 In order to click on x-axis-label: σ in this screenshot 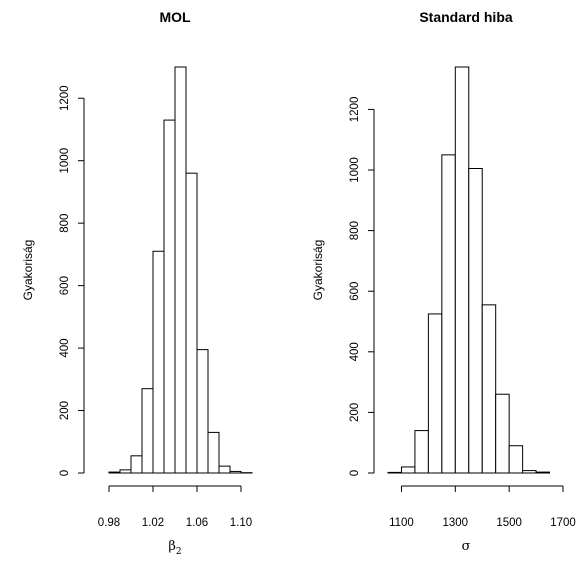, I will do `click(466, 546)`.